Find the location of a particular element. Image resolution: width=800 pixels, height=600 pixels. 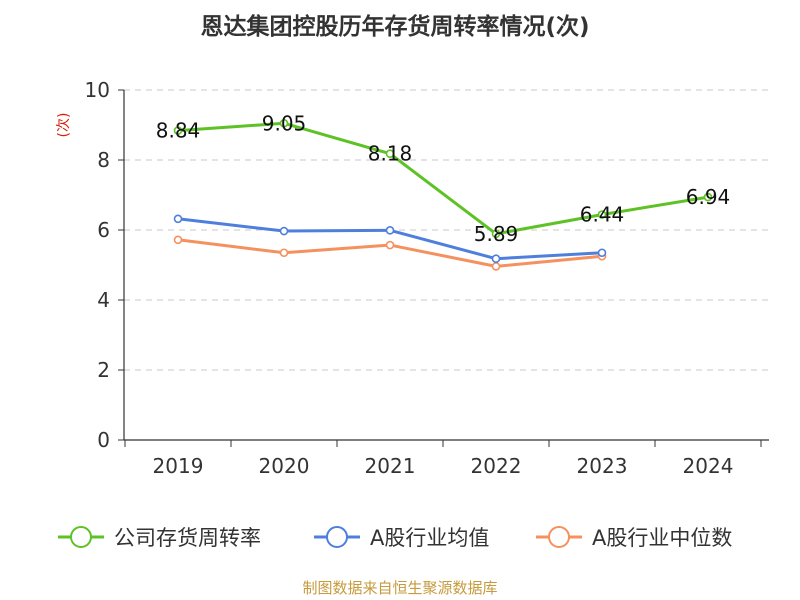

x-tick-label: 2019 is located at coordinates (178, 466).